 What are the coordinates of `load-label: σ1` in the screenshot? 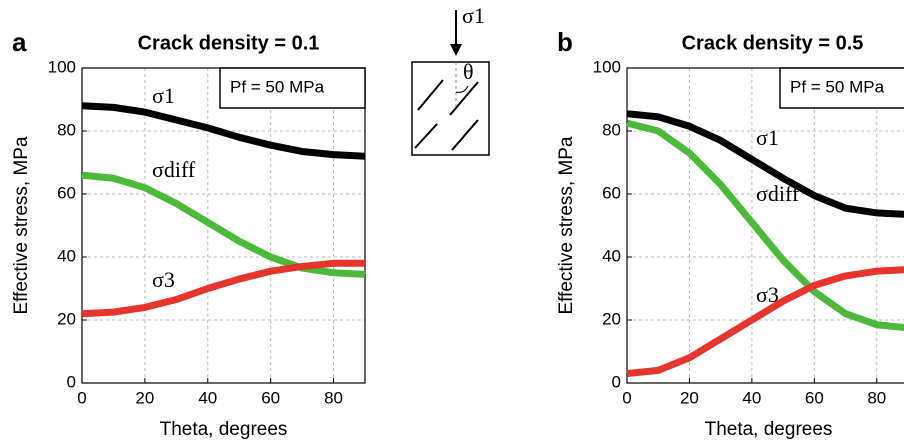 It's located at (473, 15).